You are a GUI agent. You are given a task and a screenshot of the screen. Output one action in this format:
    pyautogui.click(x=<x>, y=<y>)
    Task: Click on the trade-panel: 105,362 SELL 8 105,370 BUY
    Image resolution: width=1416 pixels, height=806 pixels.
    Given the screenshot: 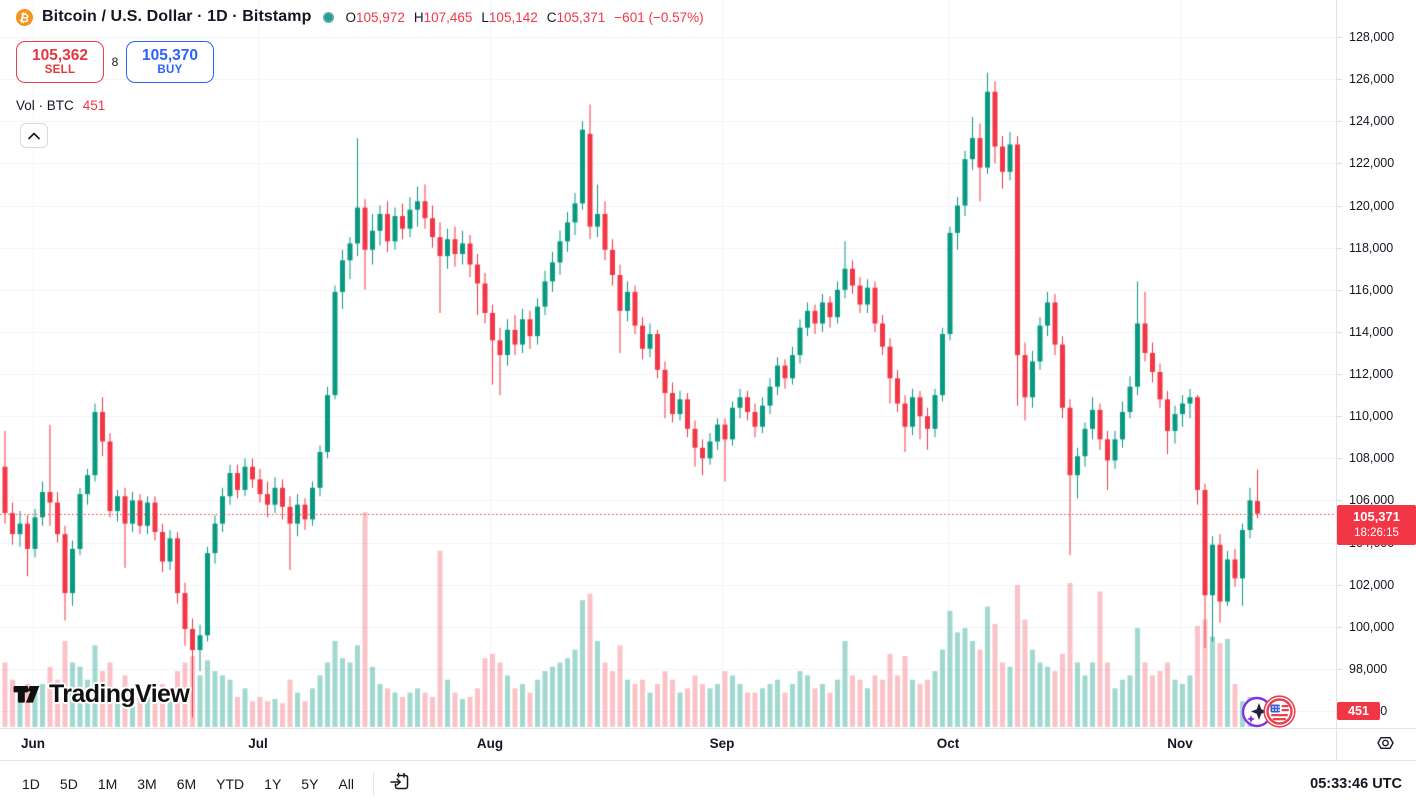 What is the action you would take?
    pyautogui.click(x=115, y=62)
    